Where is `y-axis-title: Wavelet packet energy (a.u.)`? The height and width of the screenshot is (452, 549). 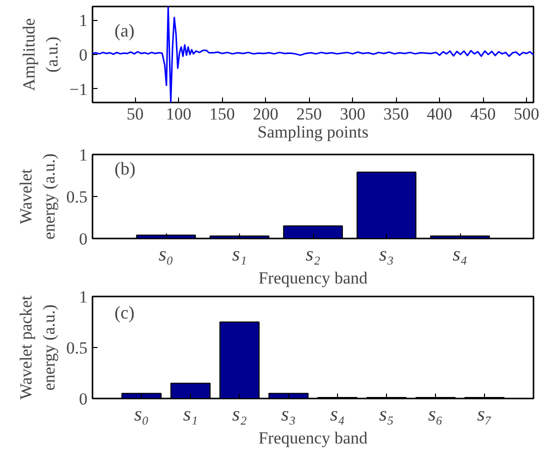 y-axis-title: Wavelet packet energy (a.u.) is located at coordinates (37, 347).